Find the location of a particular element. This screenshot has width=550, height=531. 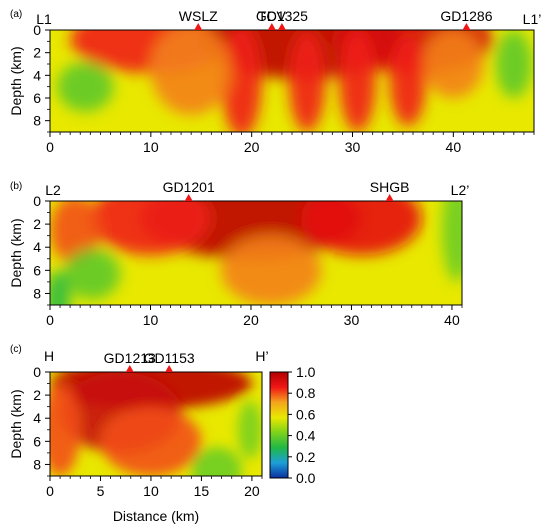

x-tick-label: 40 is located at coordinates (454, 147).